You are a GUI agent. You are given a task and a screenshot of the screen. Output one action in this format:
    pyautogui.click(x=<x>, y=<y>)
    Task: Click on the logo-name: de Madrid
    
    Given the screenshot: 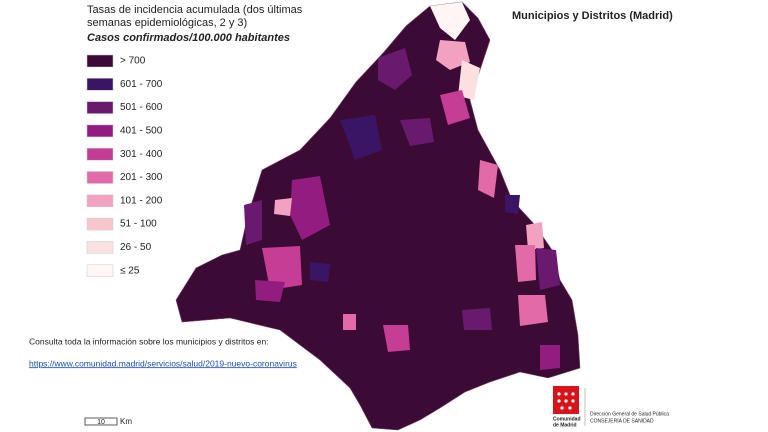 What is the action you would take?
    pyautogui.click(x=565, y=425)
    